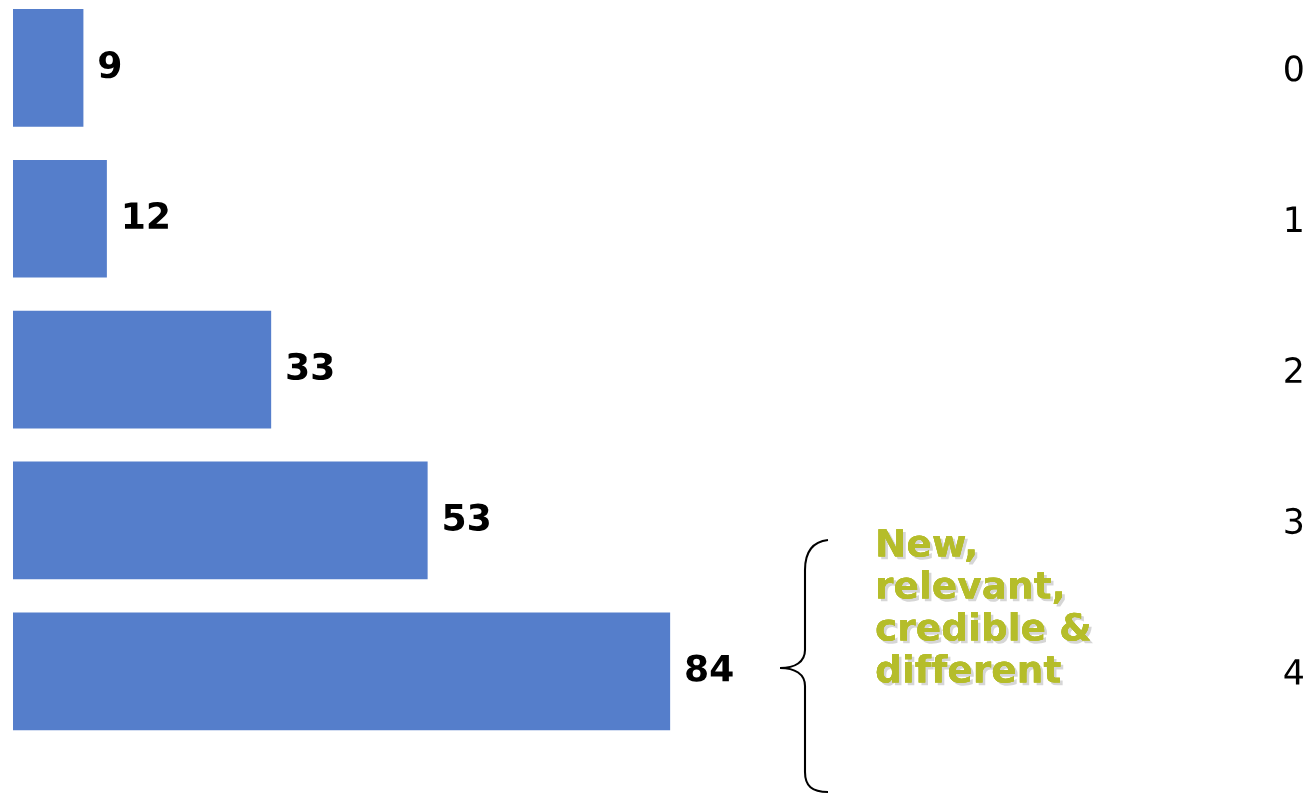 The width and height of the screenshot is (1307, 795). What do you see at coordinates (1294, 68) in the screenshot?
I see `y-tick-label: 0` at bounding box center [1294, 68].